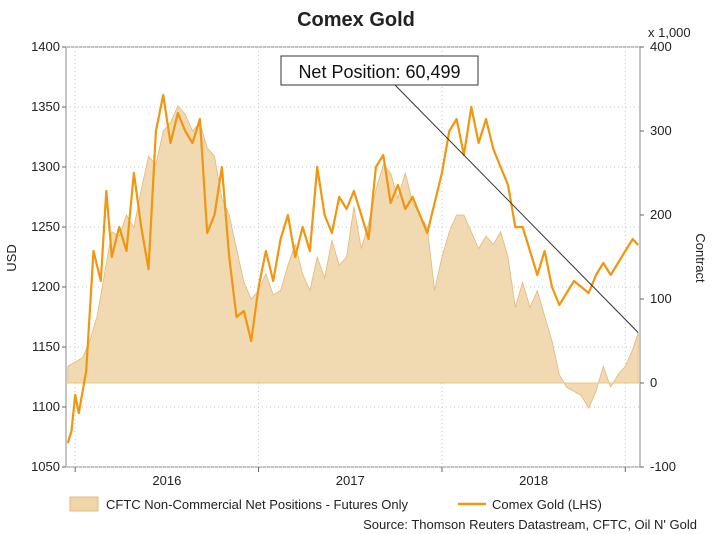 This screenshot has width=712, height=534. I want to click on right-tick-label: 200, so click(661, 214).